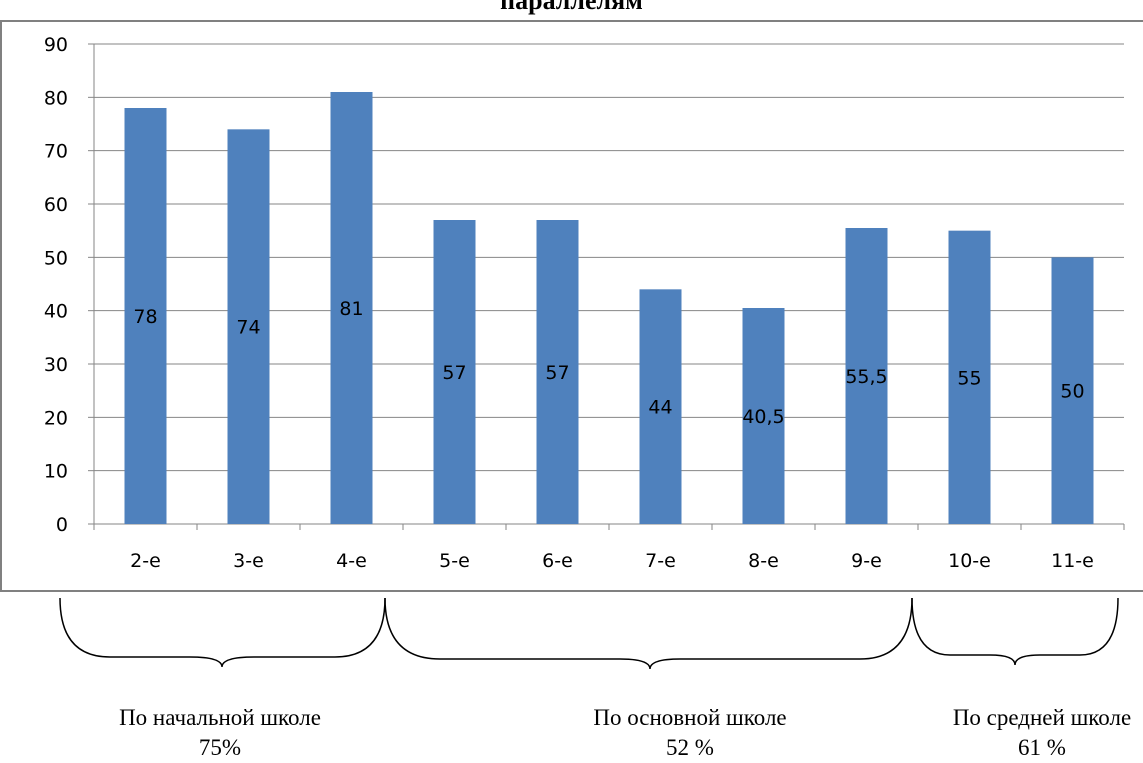  What do you see at coordinates (454, 561) in the screenshot?
I see `x-tick-label: 5-е` at bounding box center [454, 561].